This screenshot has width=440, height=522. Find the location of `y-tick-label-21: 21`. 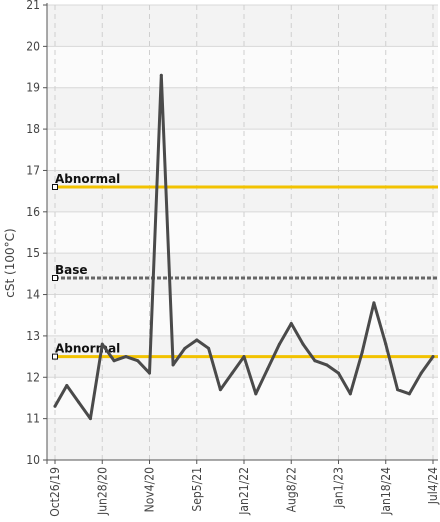

y-tick-label-21: 21 is located at coordinates (33, 6).